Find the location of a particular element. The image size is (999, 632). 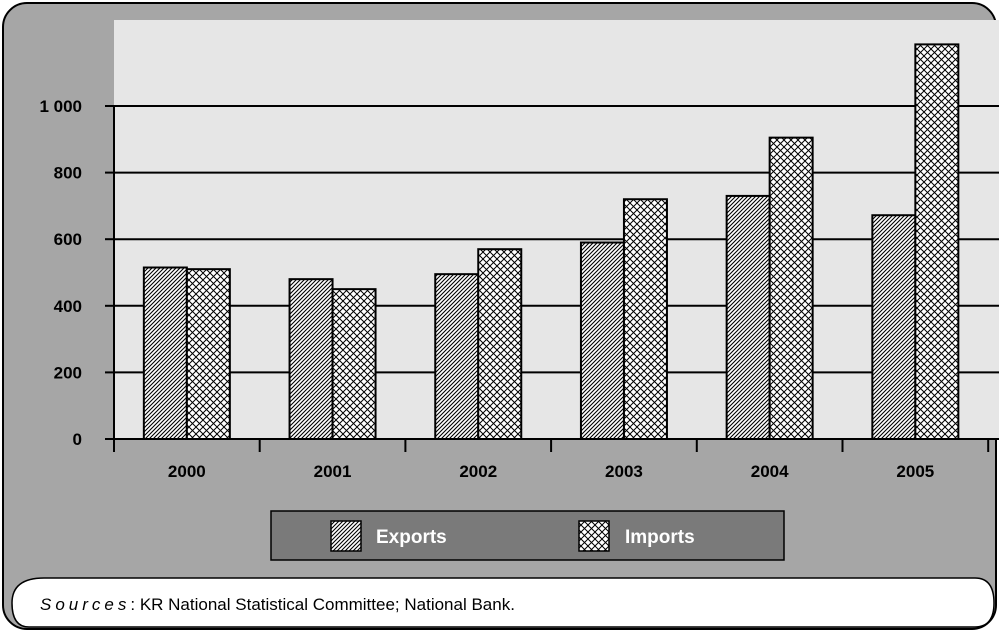

bar-imports-2002 is located at coordinates (500, 344).